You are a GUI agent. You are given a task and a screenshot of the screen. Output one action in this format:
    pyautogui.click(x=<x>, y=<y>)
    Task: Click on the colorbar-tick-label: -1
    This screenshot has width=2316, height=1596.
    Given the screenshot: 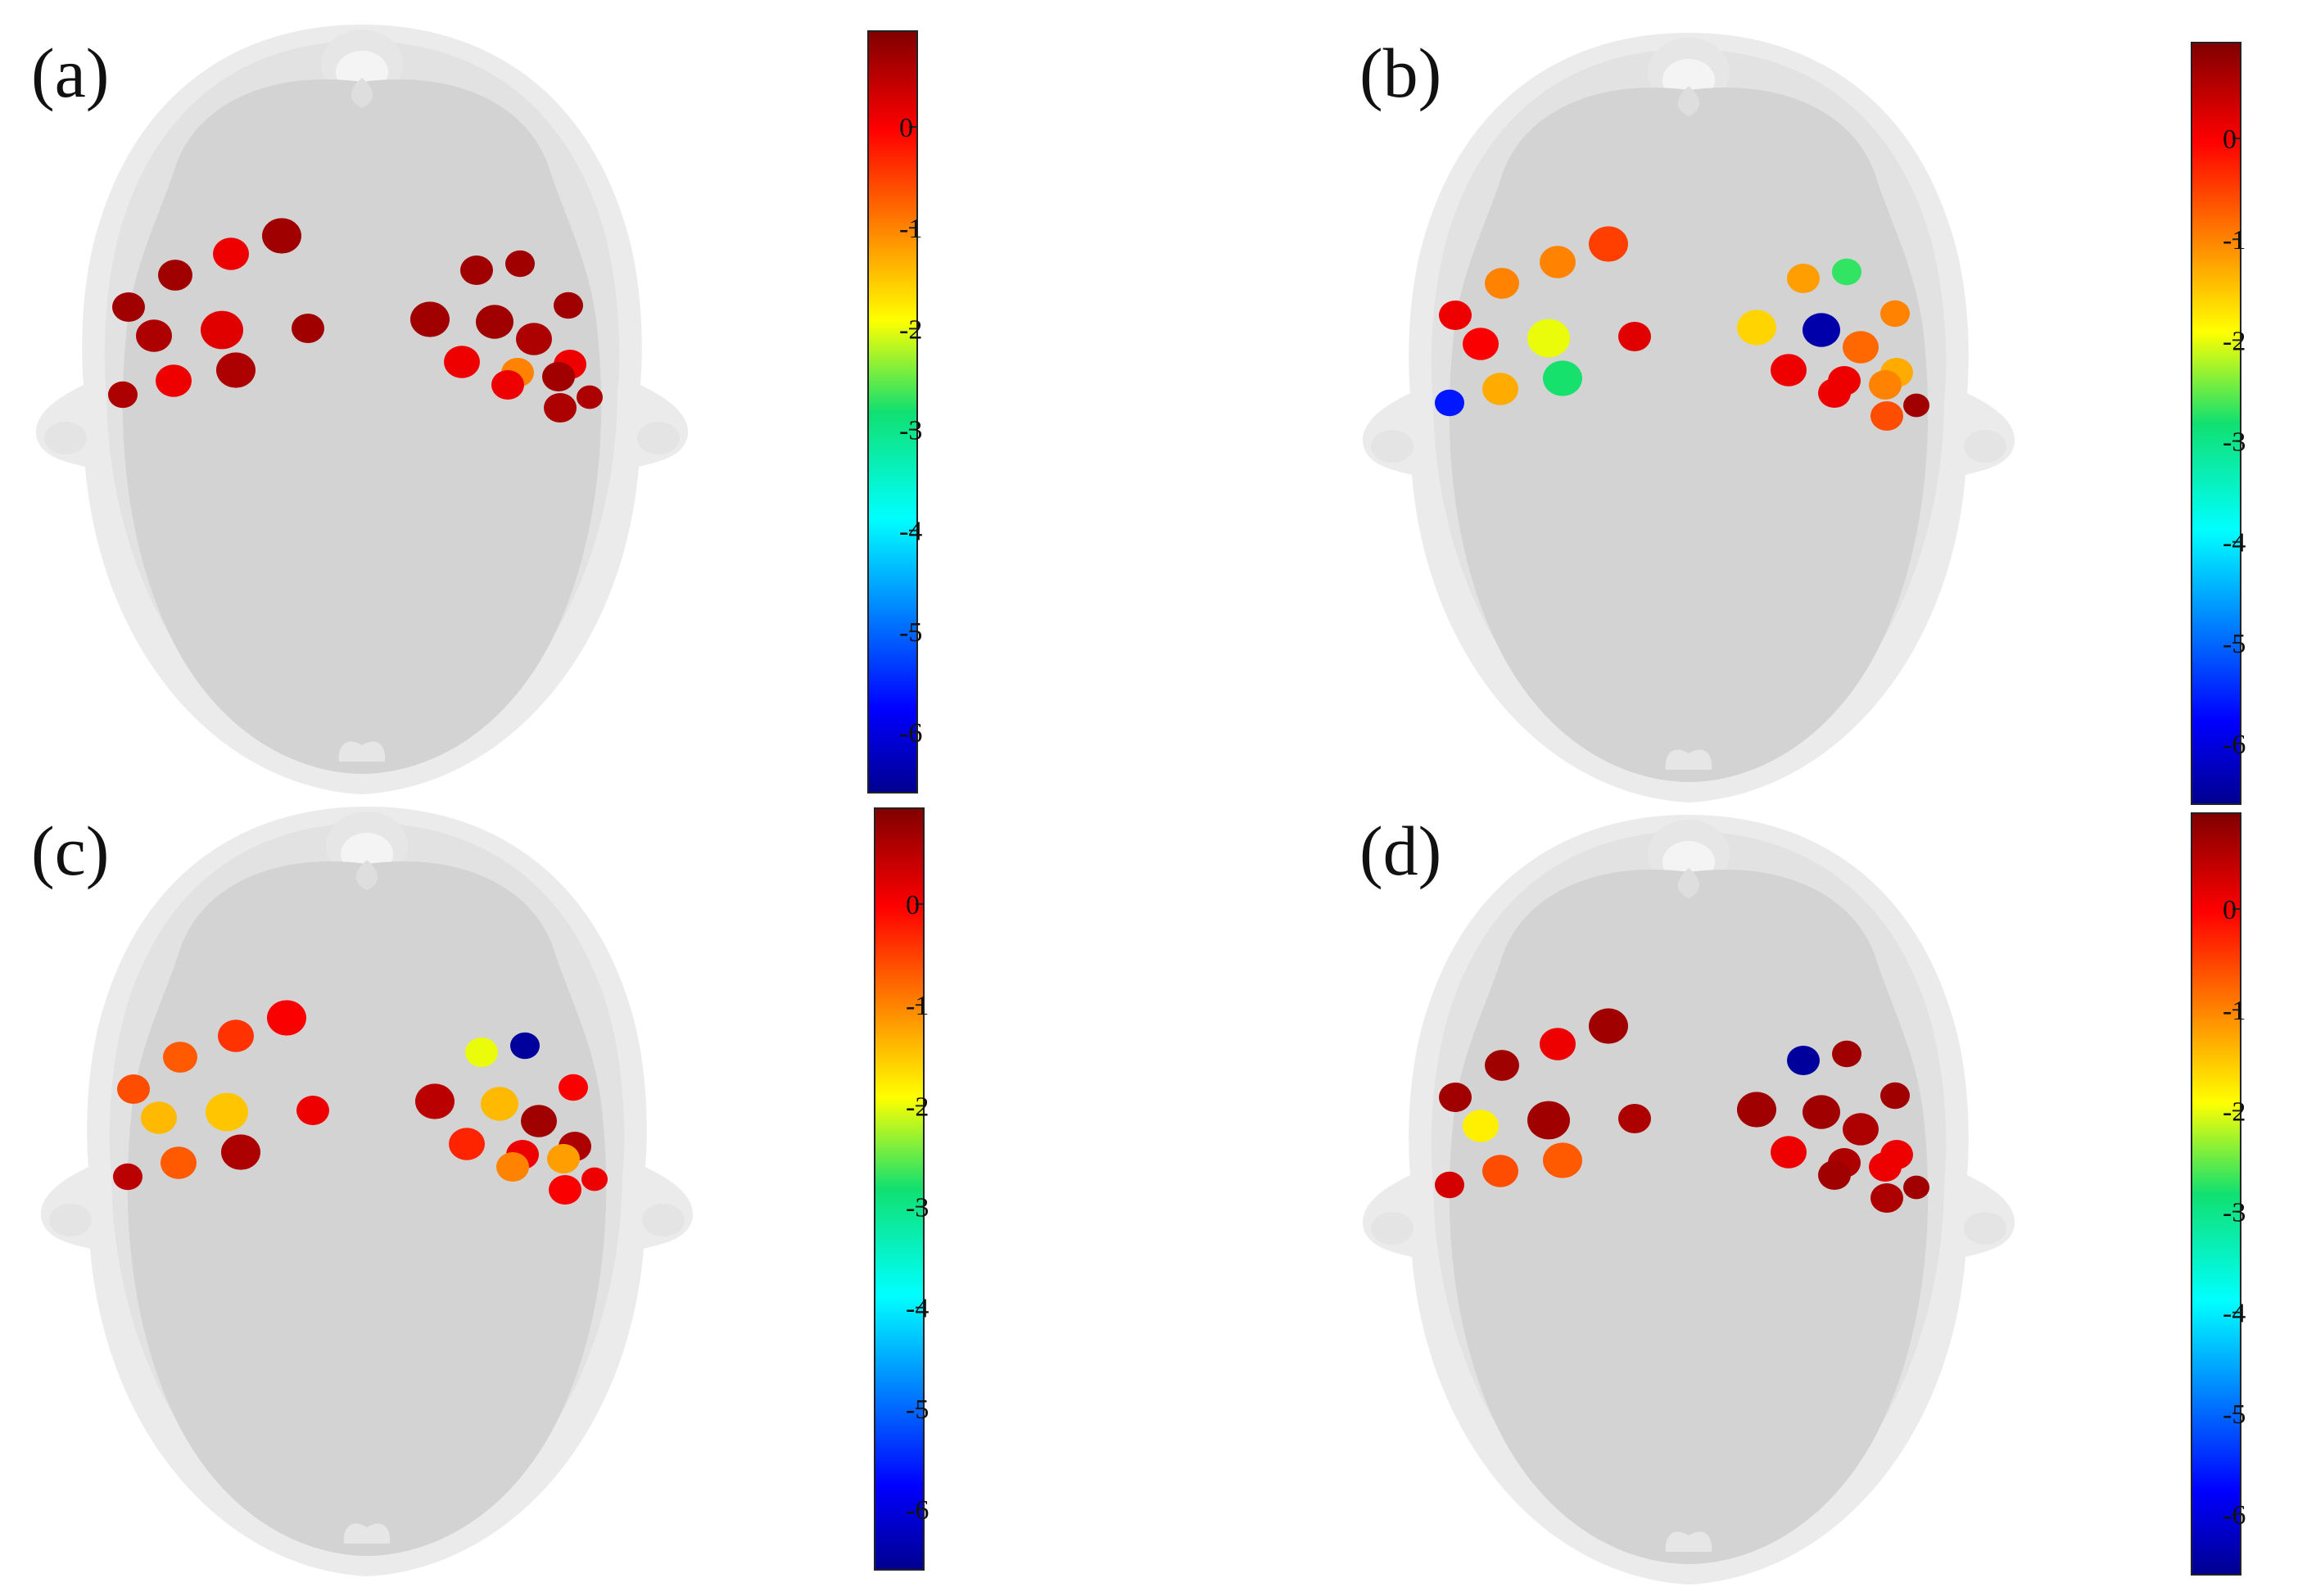 What is the action you would take?
    pyautogui.click(x=2234, y=240)
    